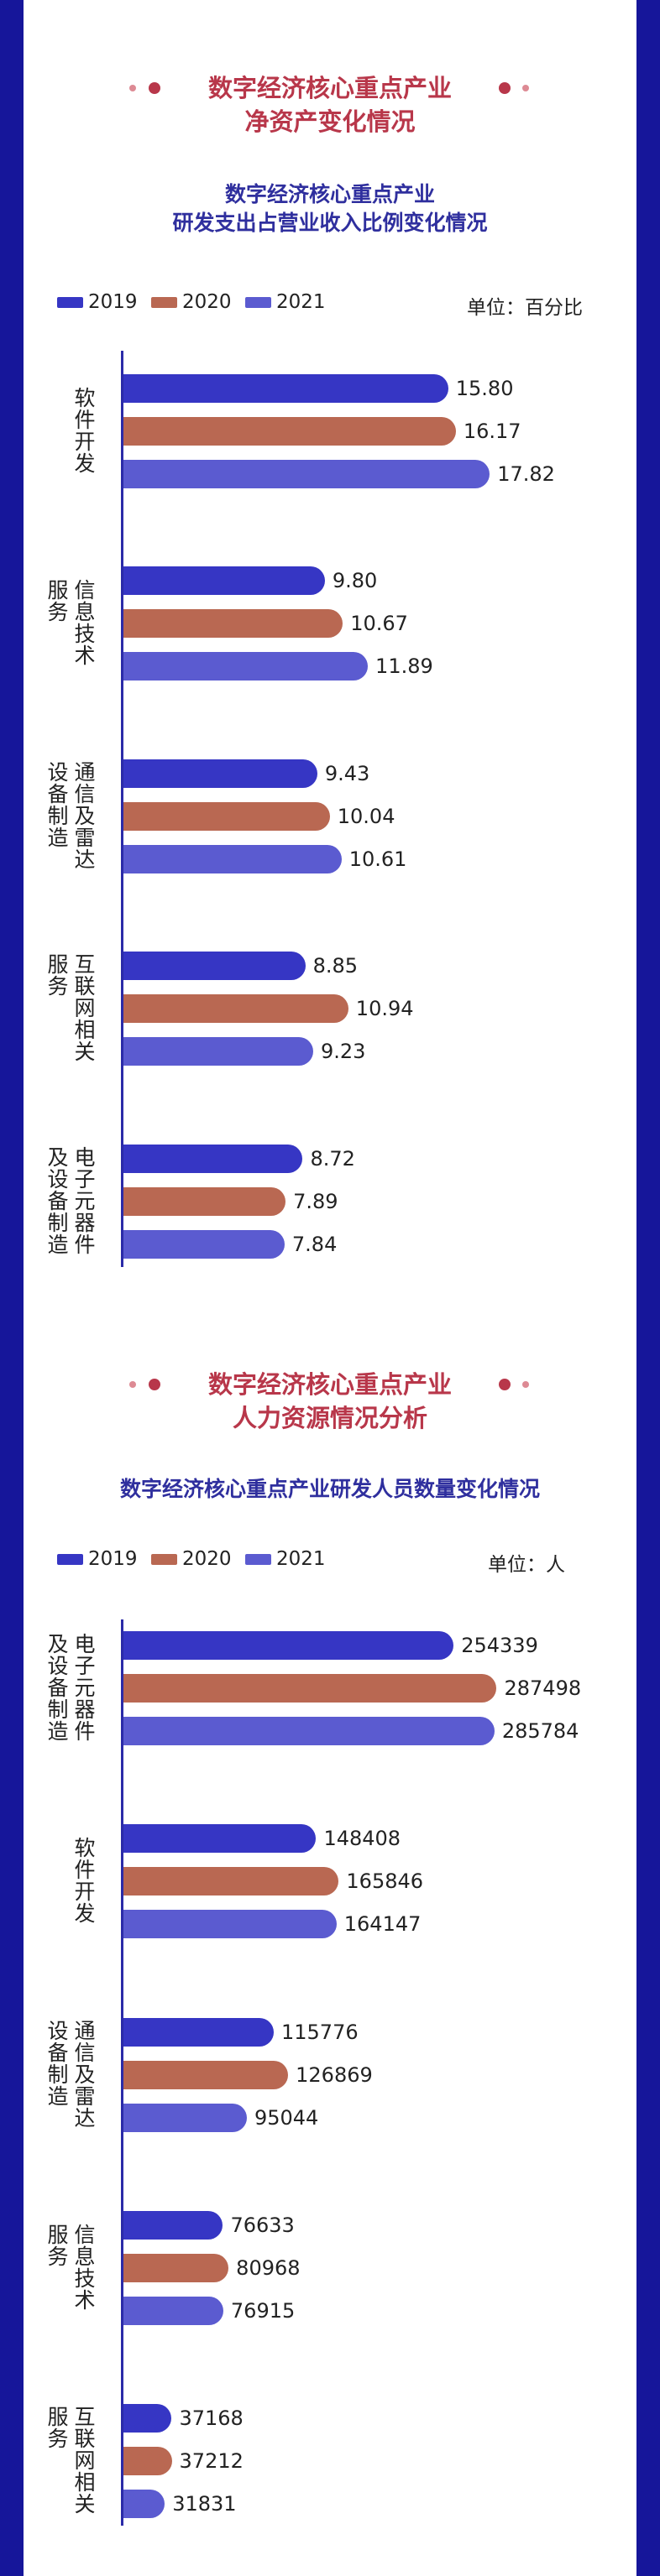 The image size is (660, 2576). Describe the element at coordinates (526, 1565) in the screenshot. I see `chart2-unit: 单位：人` at that location.